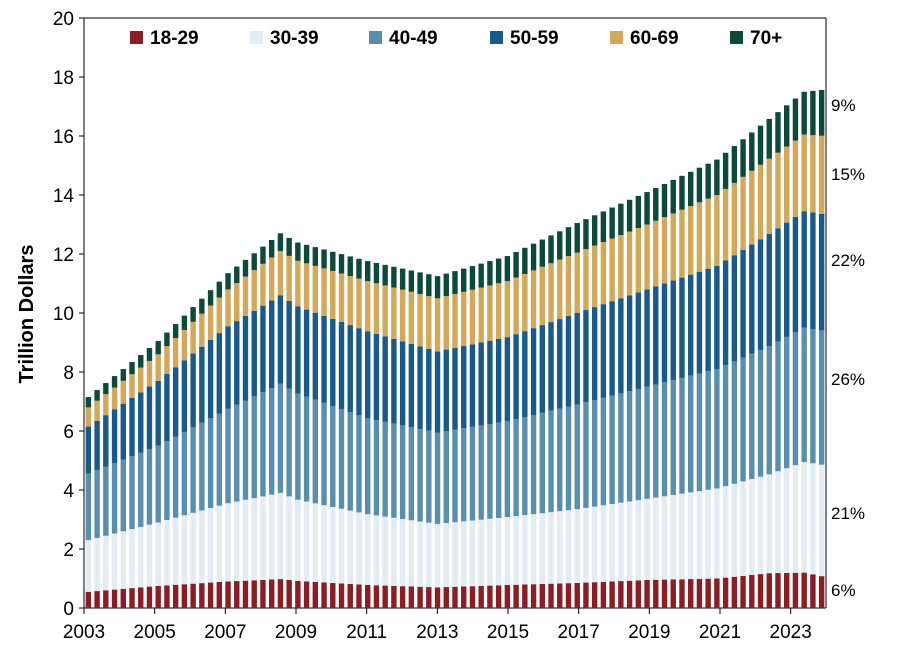 The width and height of the screenshot is (900, 654). Describe the element at coordinates (68, 373) in the screenshot. I see `y-tick-label: 8` at that location.